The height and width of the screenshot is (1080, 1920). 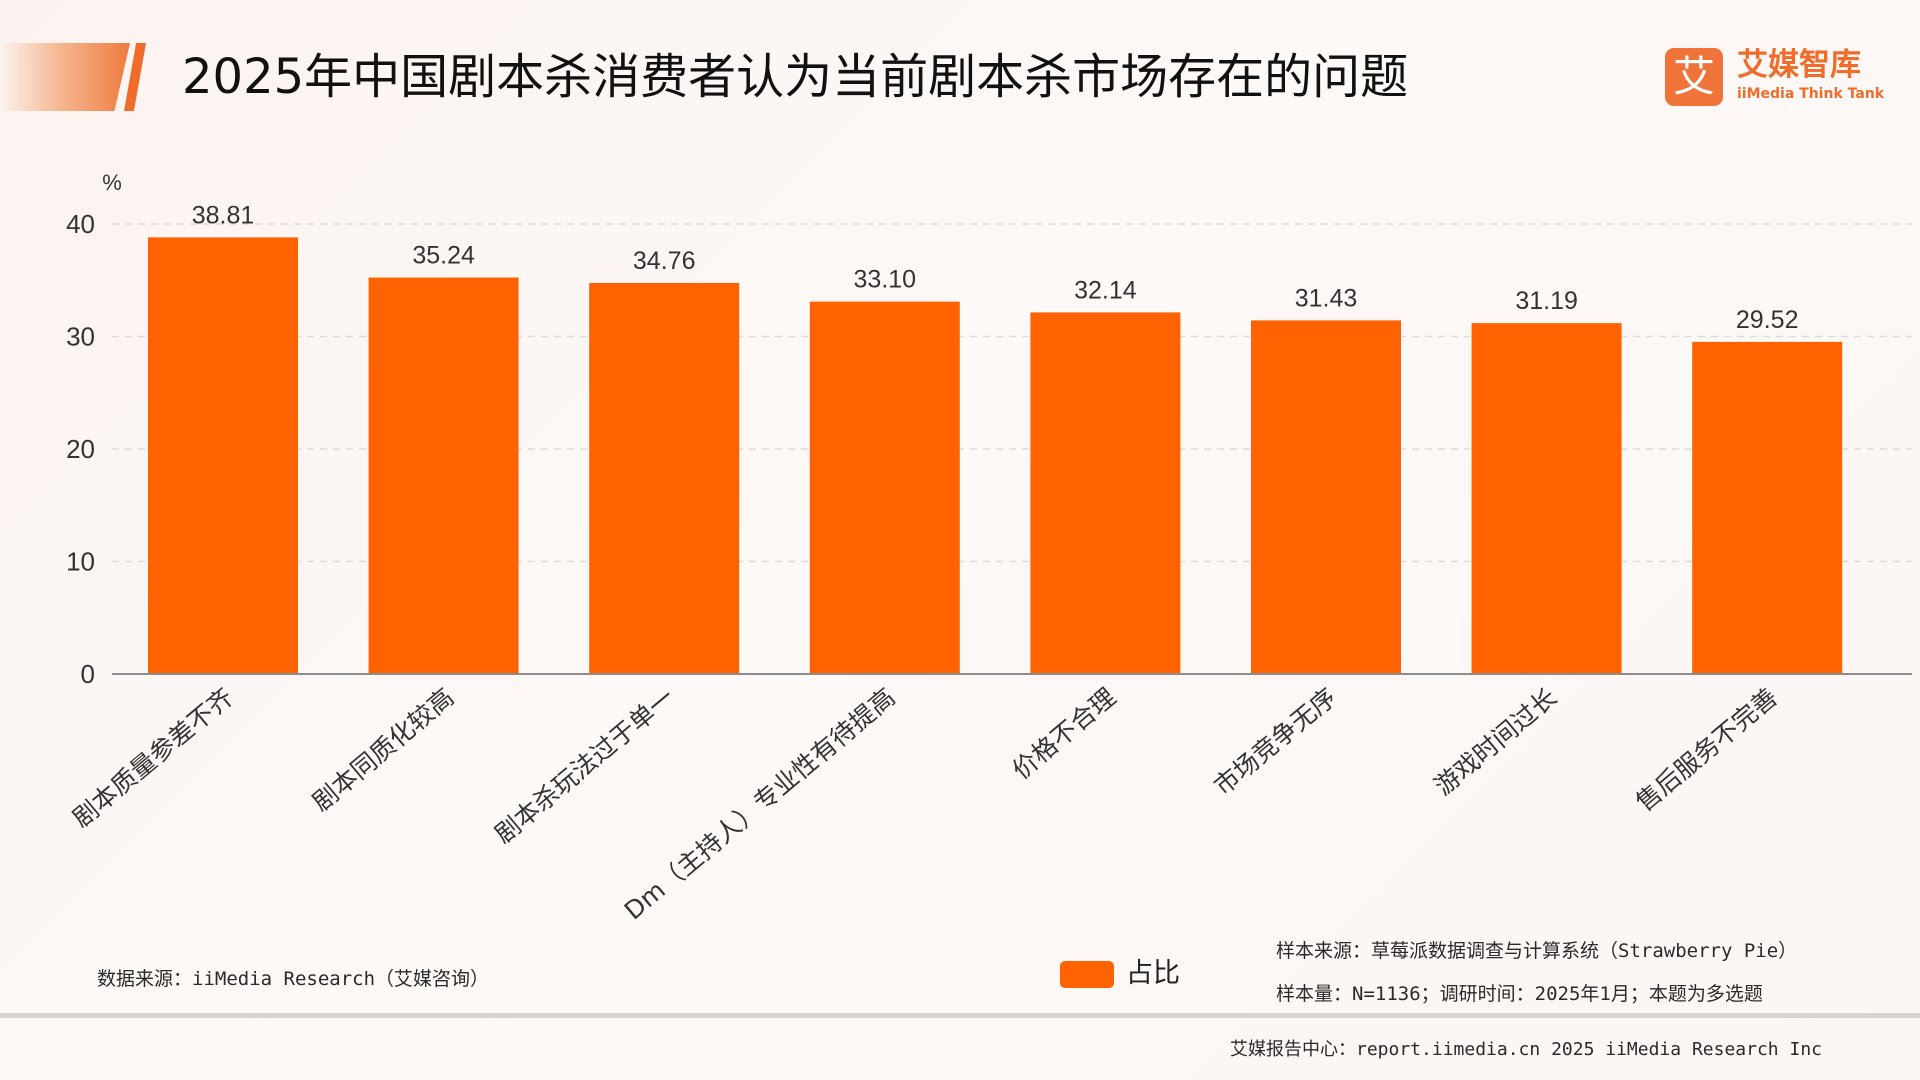 What do you see at coordinates (1799, 65) in the screenshot?
I see `logo-chinese-name: 艾媒智库` at bounding box center [1799, 65].